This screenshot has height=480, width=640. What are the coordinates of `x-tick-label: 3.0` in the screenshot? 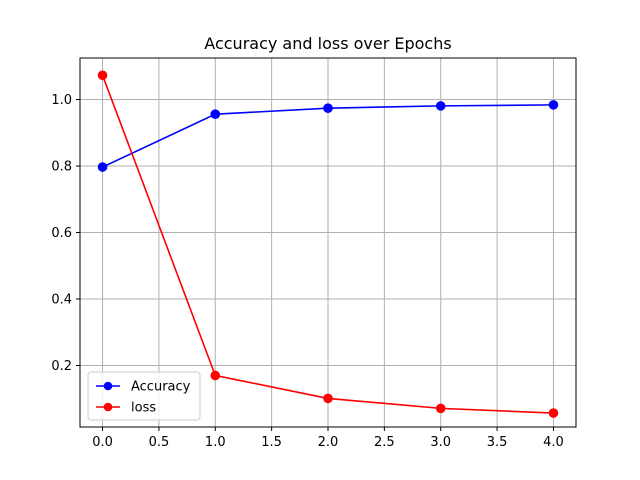 It's located at (440, 442).